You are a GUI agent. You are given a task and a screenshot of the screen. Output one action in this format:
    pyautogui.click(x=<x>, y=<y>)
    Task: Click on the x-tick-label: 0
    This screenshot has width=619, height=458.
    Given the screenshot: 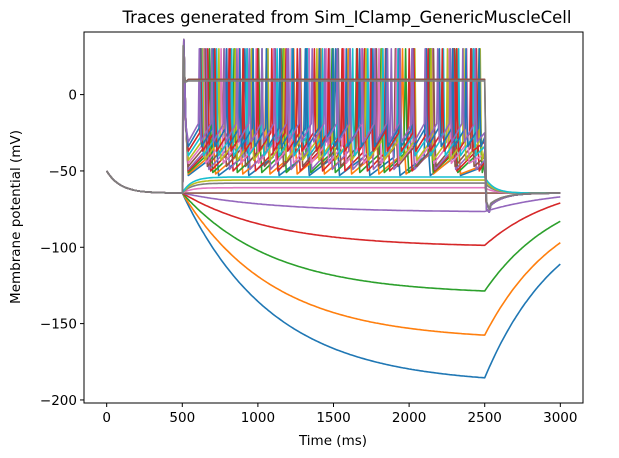 What is the action you would take?
    pyautogui.click(x=106, y=418)
    